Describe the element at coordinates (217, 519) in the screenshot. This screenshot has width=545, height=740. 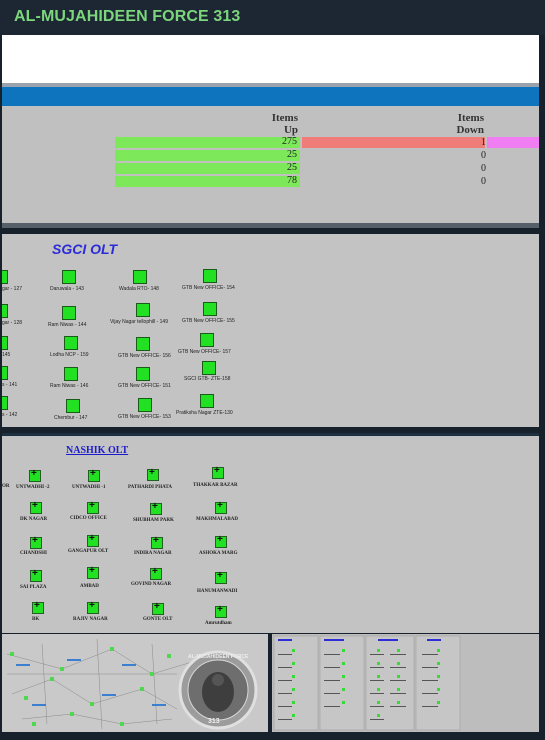
I see `node-label: MAKHMALABAD` at that location.